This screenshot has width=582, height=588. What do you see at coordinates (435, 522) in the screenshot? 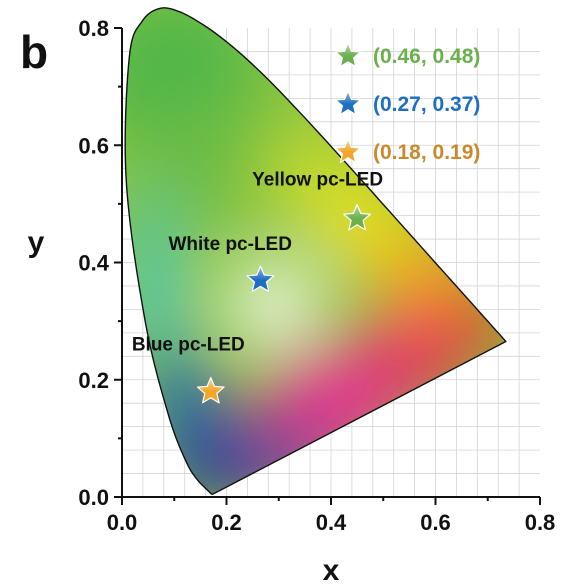
I see `x-tick-label: 0.6` at bounding box center [435, 522].